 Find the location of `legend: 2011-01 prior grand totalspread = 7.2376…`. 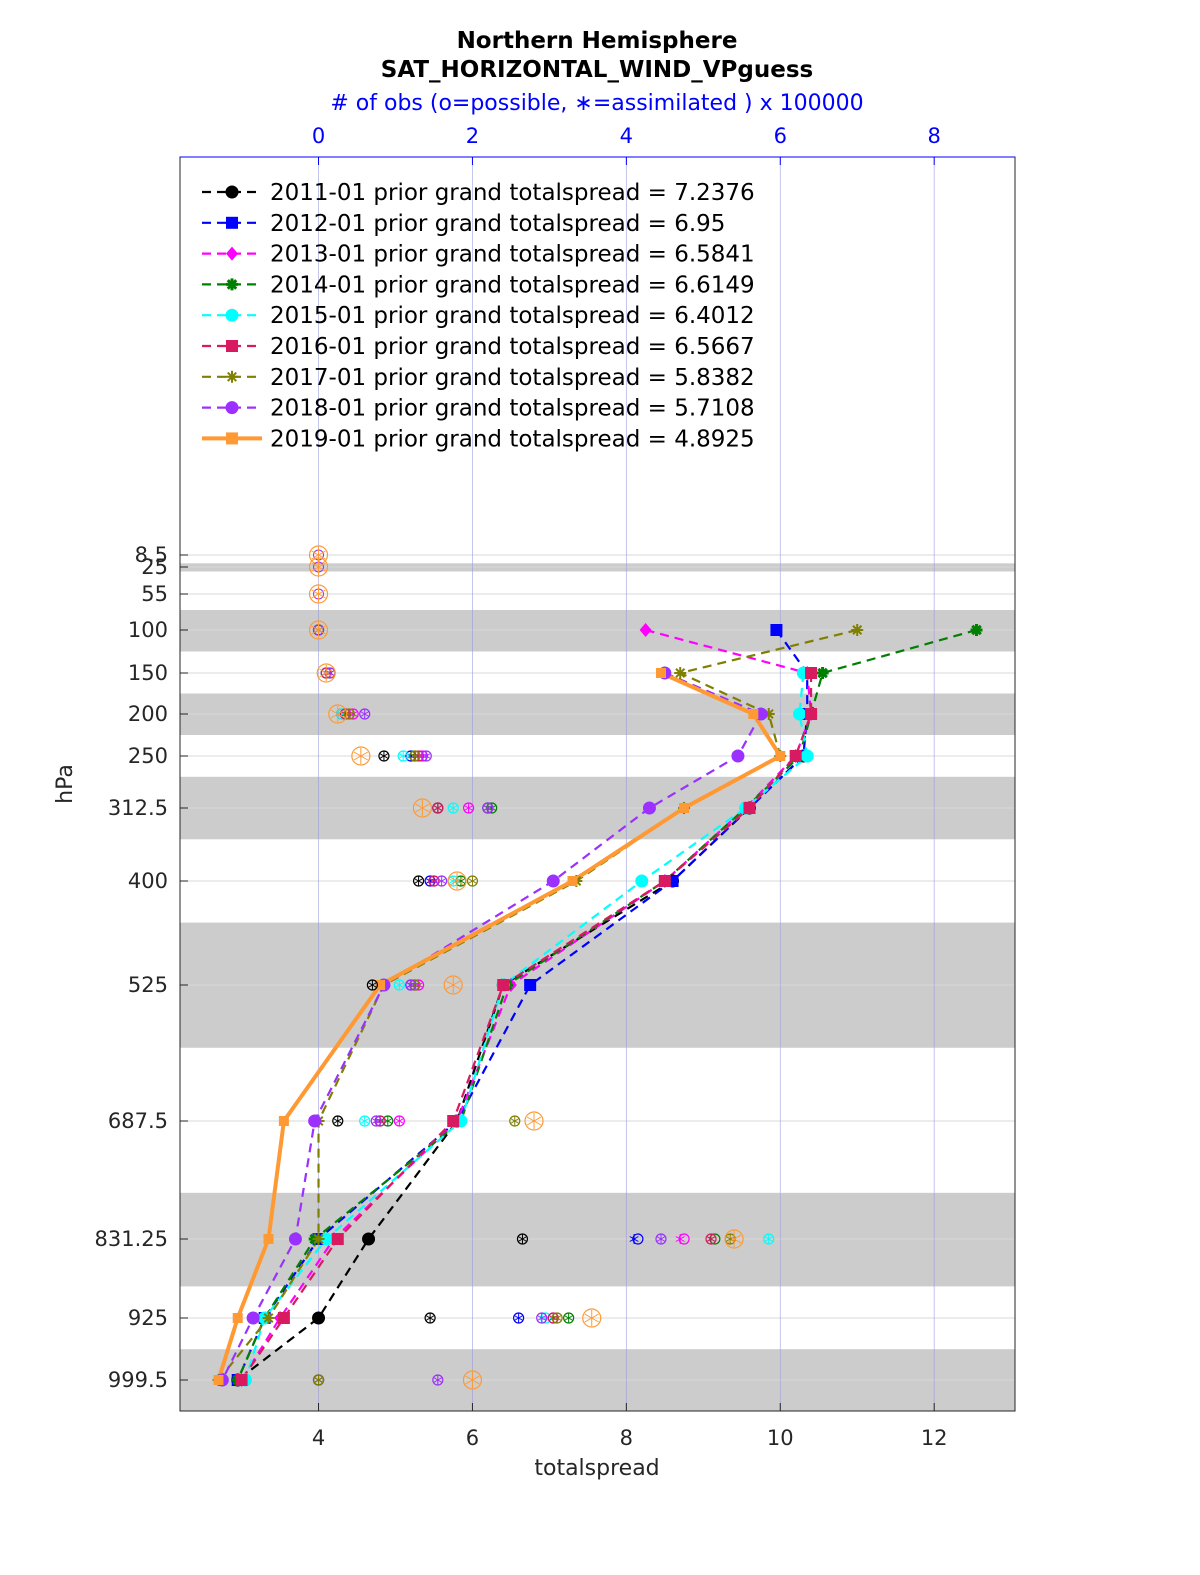

legend: 2011-01 prior grand totalspread = 7.2376… is located at coordinates (478, 316).